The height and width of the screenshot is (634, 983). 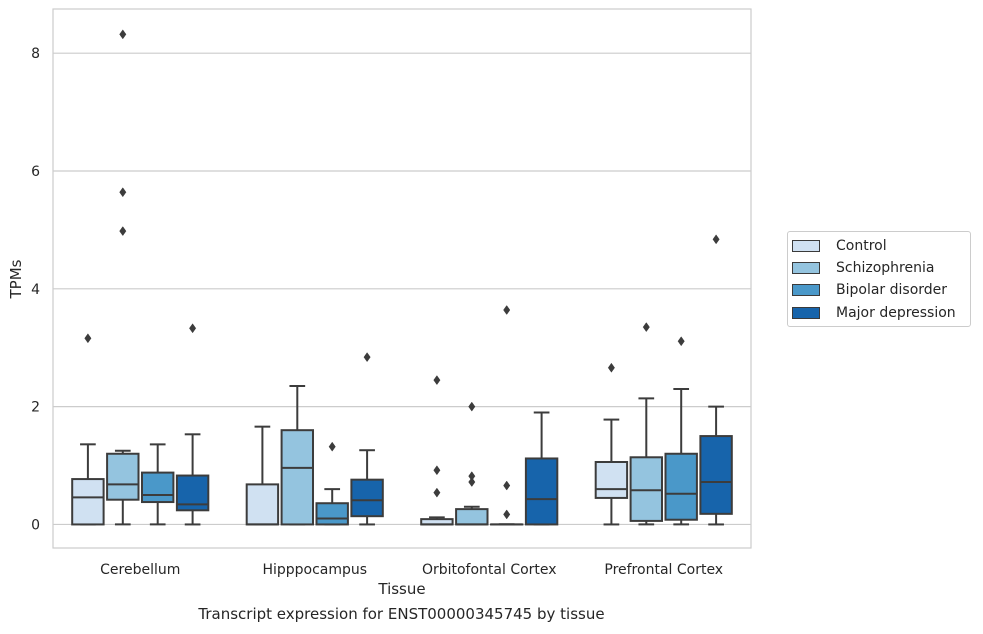 I want to click on legend-item-major-depression: Major depression, so click(x=874, y=313).